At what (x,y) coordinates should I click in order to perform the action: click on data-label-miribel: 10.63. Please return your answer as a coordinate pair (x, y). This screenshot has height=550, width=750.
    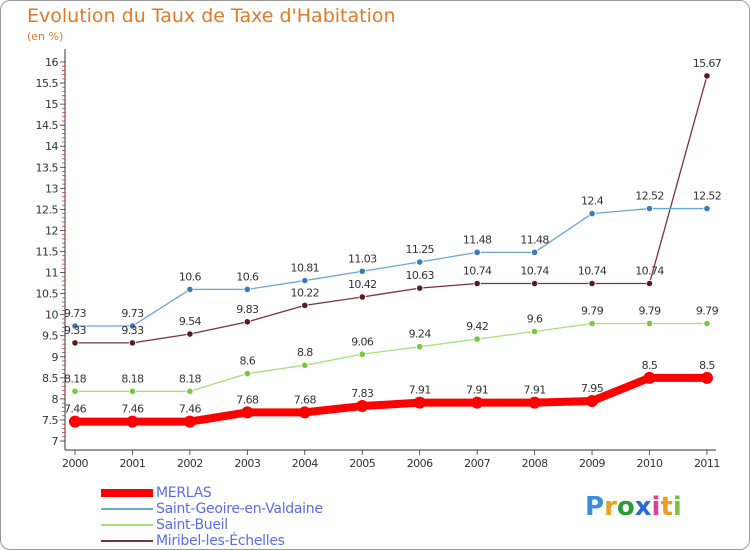
    Looking at the image, I should click on (419, 275).